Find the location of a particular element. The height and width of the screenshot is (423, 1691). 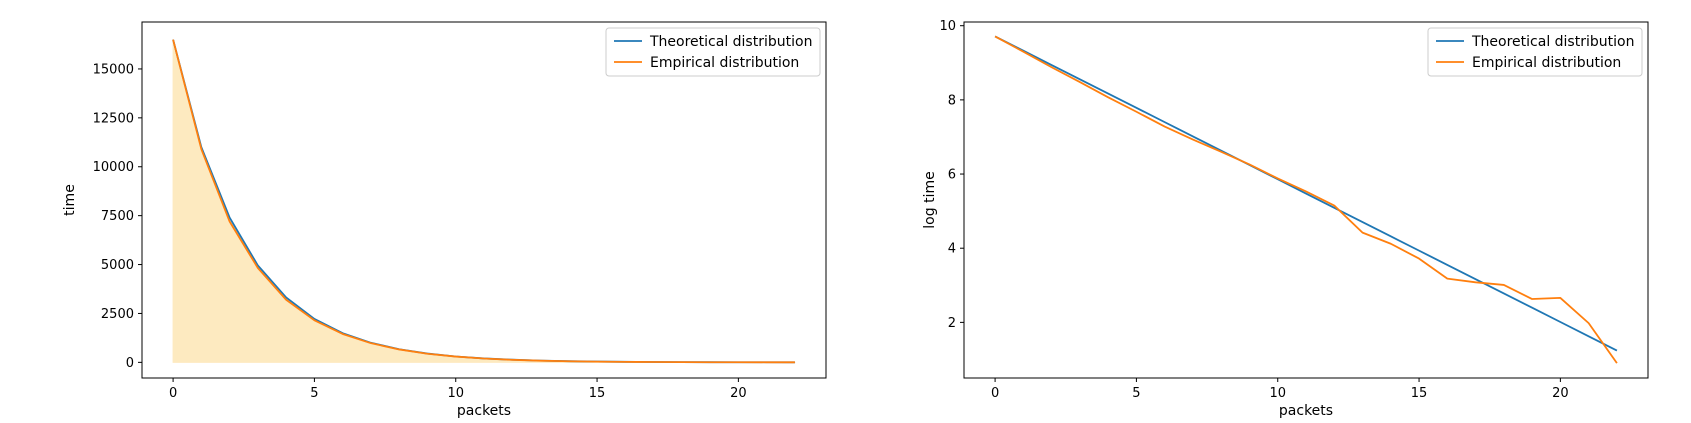

y-tick-label: 4 is located at coordinates (952, 249).